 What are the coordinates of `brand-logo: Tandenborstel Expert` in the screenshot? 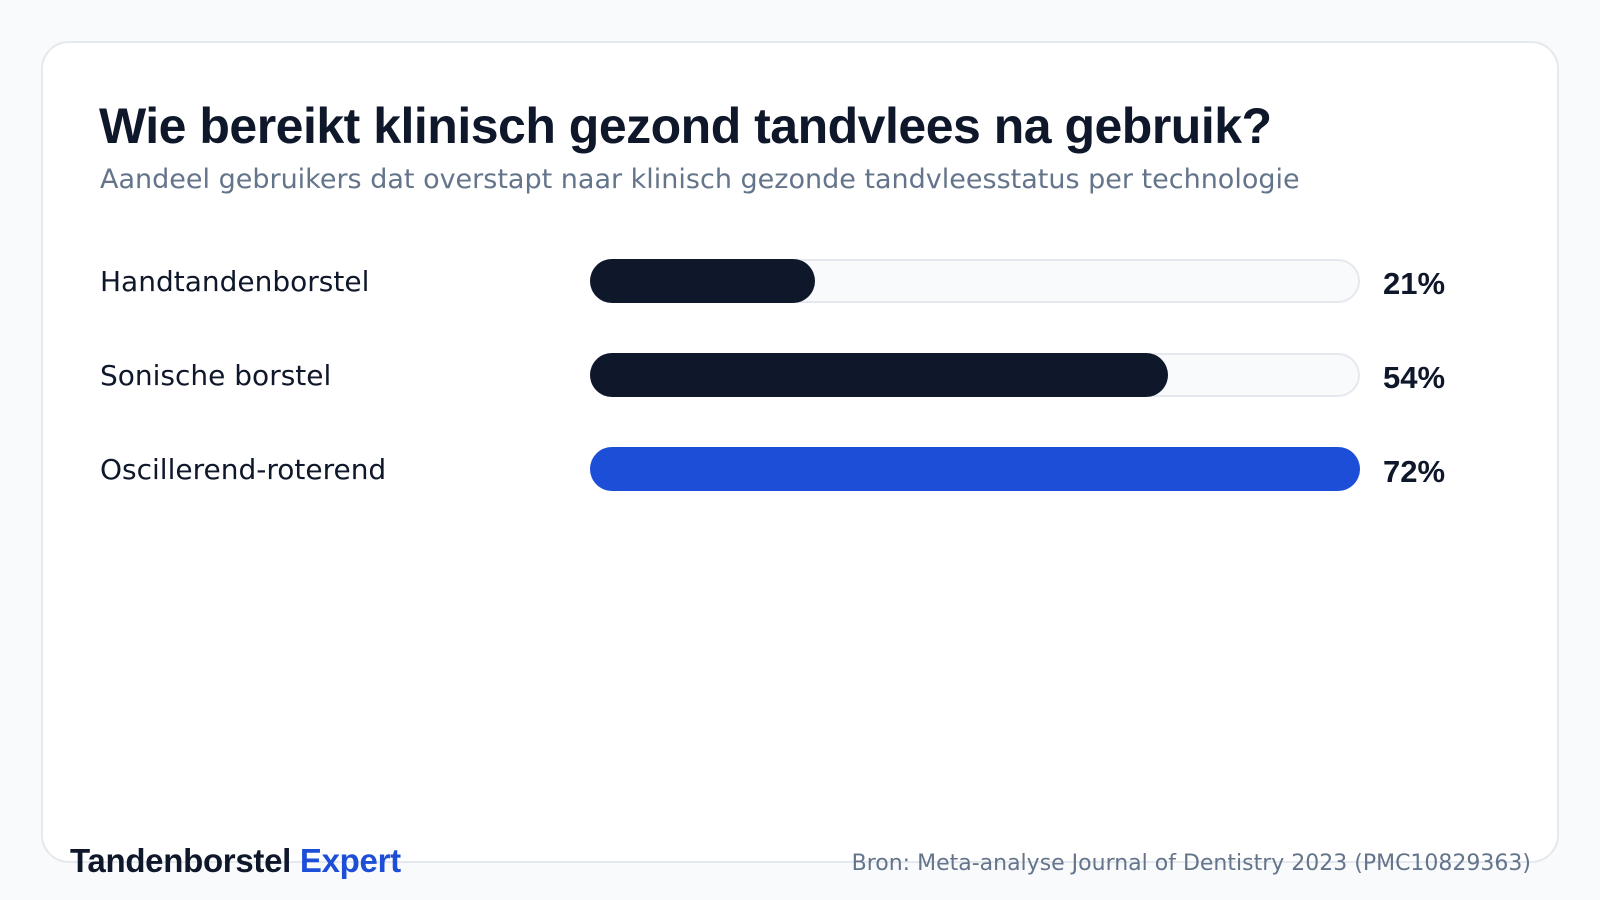 It's located at (235, 861).